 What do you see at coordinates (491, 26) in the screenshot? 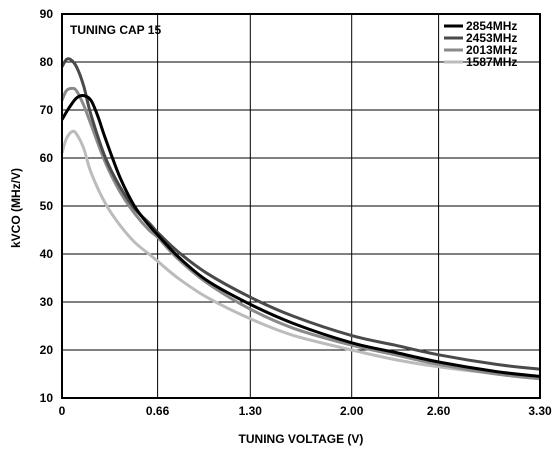
I see `legend-label: 2854MHz` at bounding box center [491, 26].